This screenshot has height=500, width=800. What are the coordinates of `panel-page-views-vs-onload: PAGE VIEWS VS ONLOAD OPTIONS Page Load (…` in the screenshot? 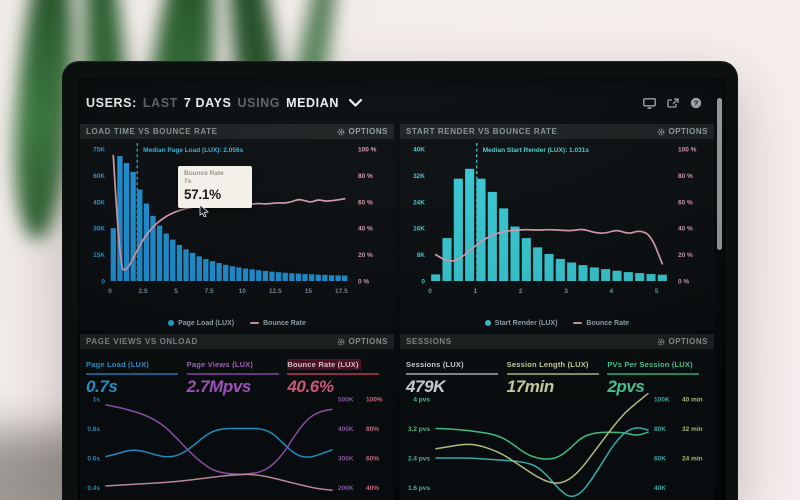 It's located at (237, 417).